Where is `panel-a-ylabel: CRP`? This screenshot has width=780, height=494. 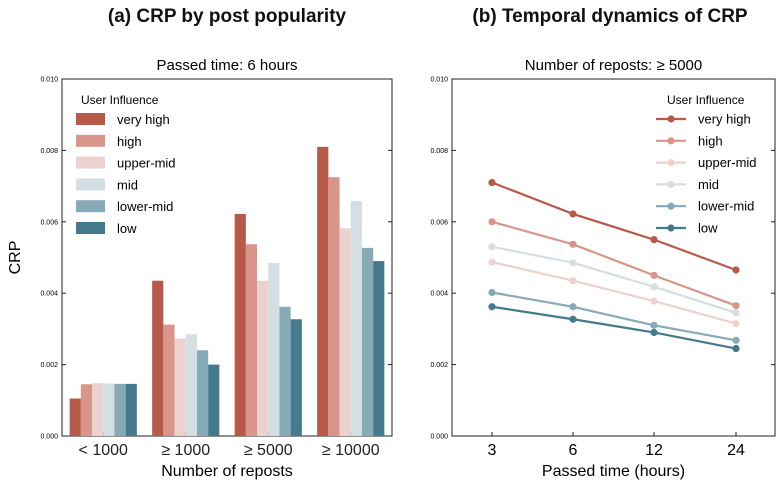 panel-a-ylabel: CRP is located at coordinates (15, 258).